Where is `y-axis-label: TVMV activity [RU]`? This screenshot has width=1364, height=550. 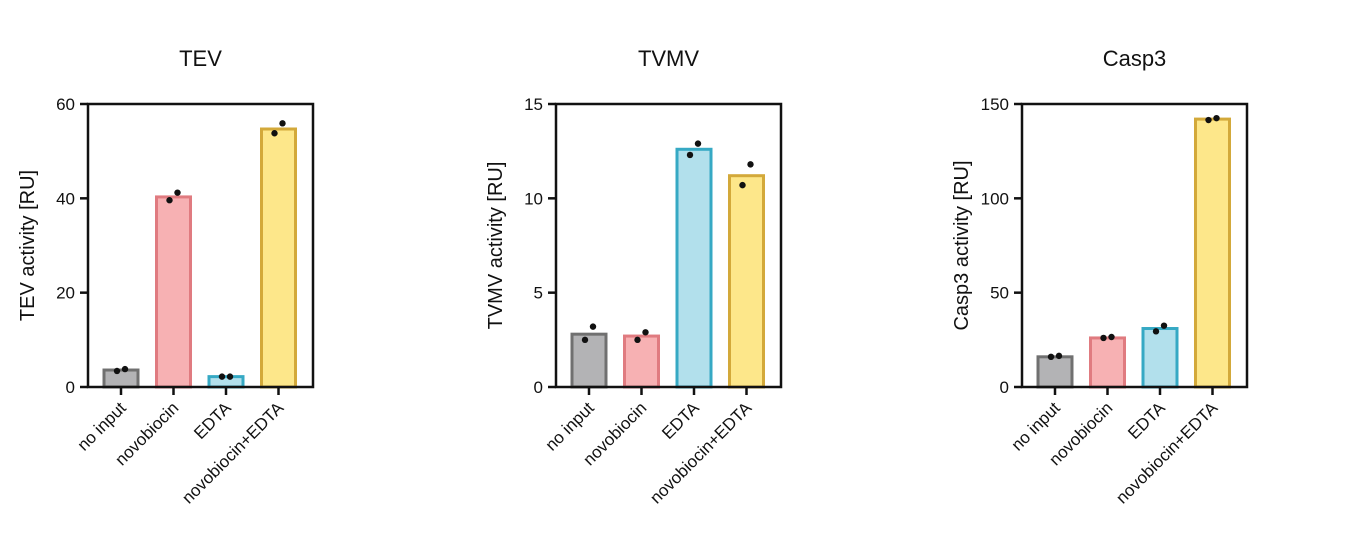
y-axis-label: TVMV activity [RU] is located at coordinates (496, 246).